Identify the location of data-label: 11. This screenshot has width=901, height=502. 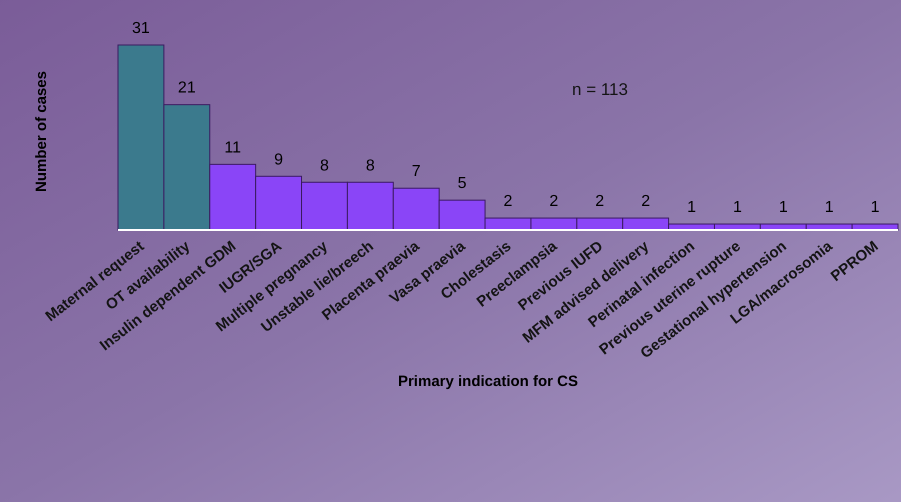
(233, 147).